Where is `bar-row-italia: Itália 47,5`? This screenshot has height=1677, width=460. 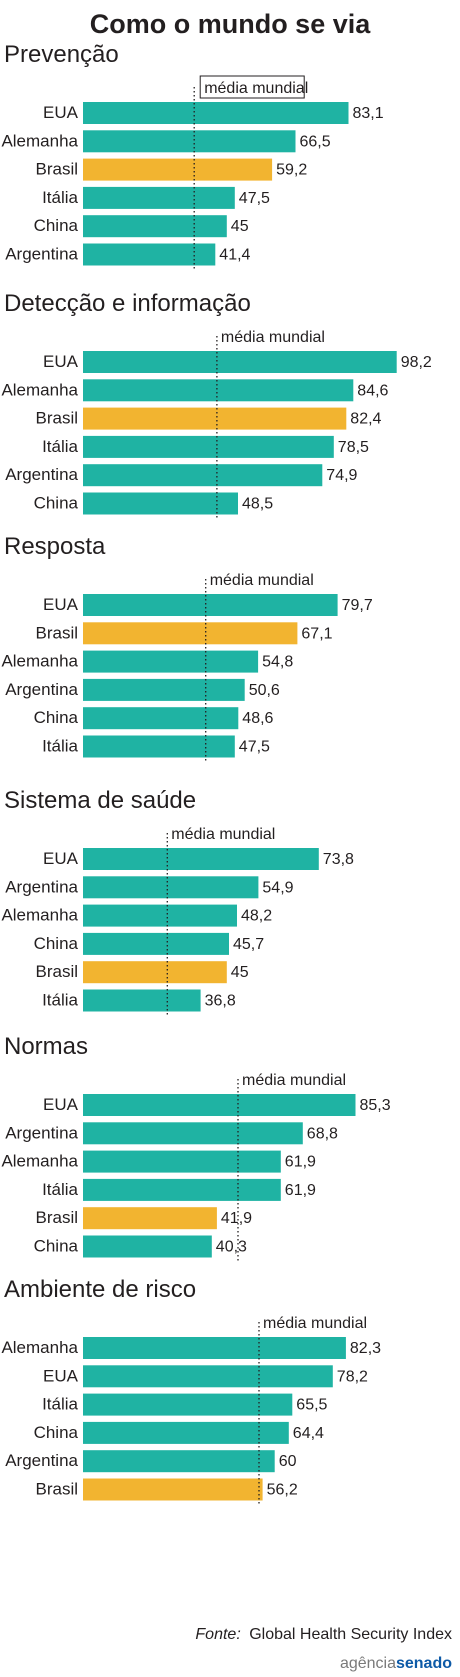 bar-row-italia: Itália 47,5 is located at coordinates (156, 197).